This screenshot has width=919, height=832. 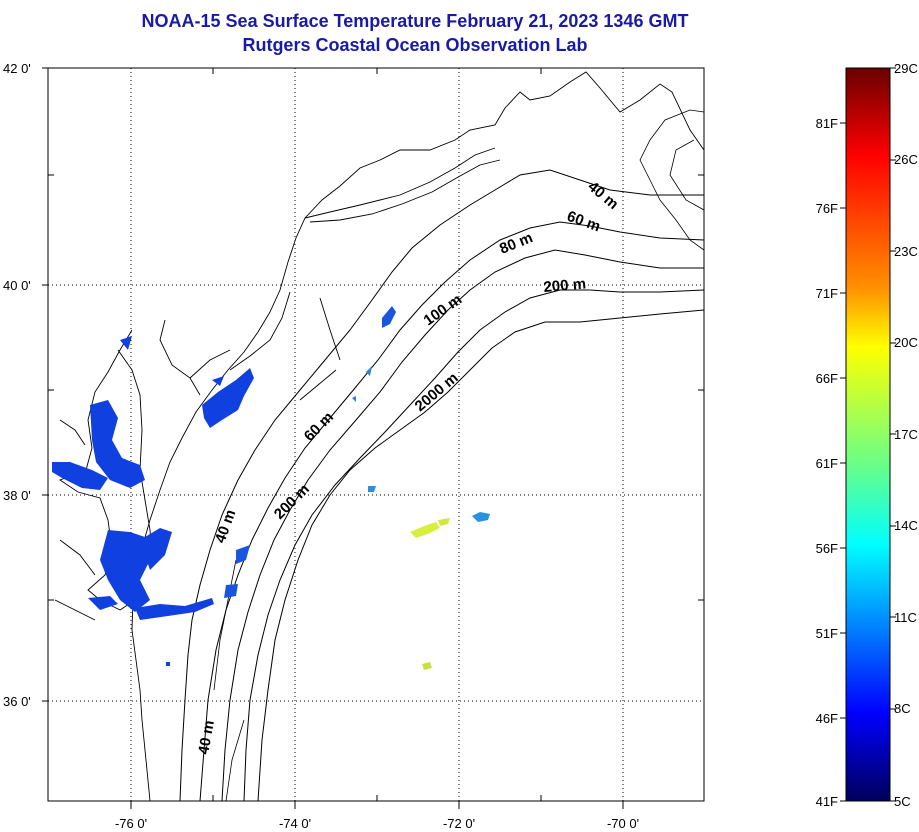 I want to click on cb-c-14: 14C, so click(x=906, y=525).